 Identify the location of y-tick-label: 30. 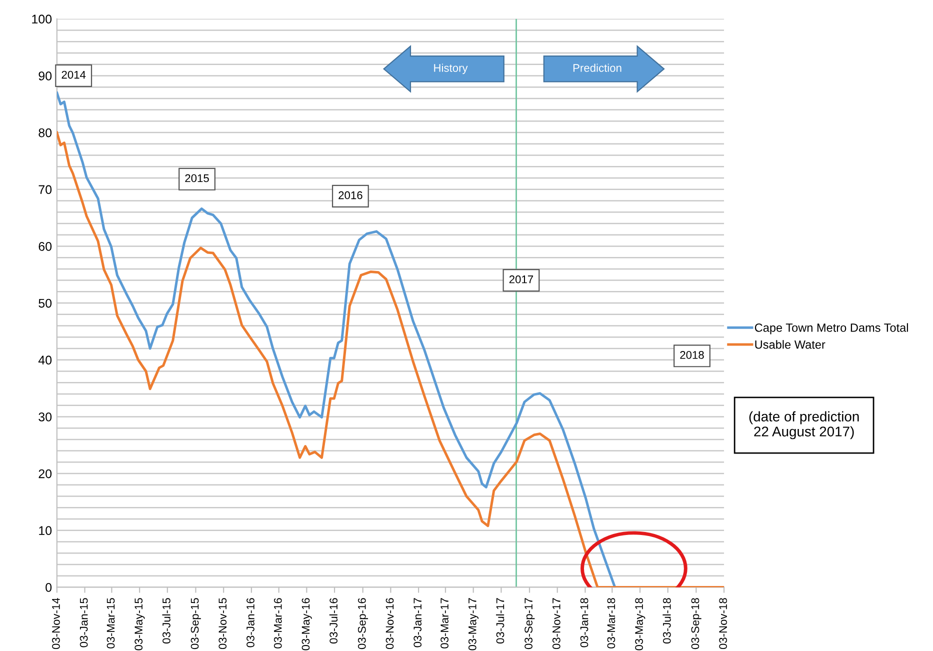
(45, 417).